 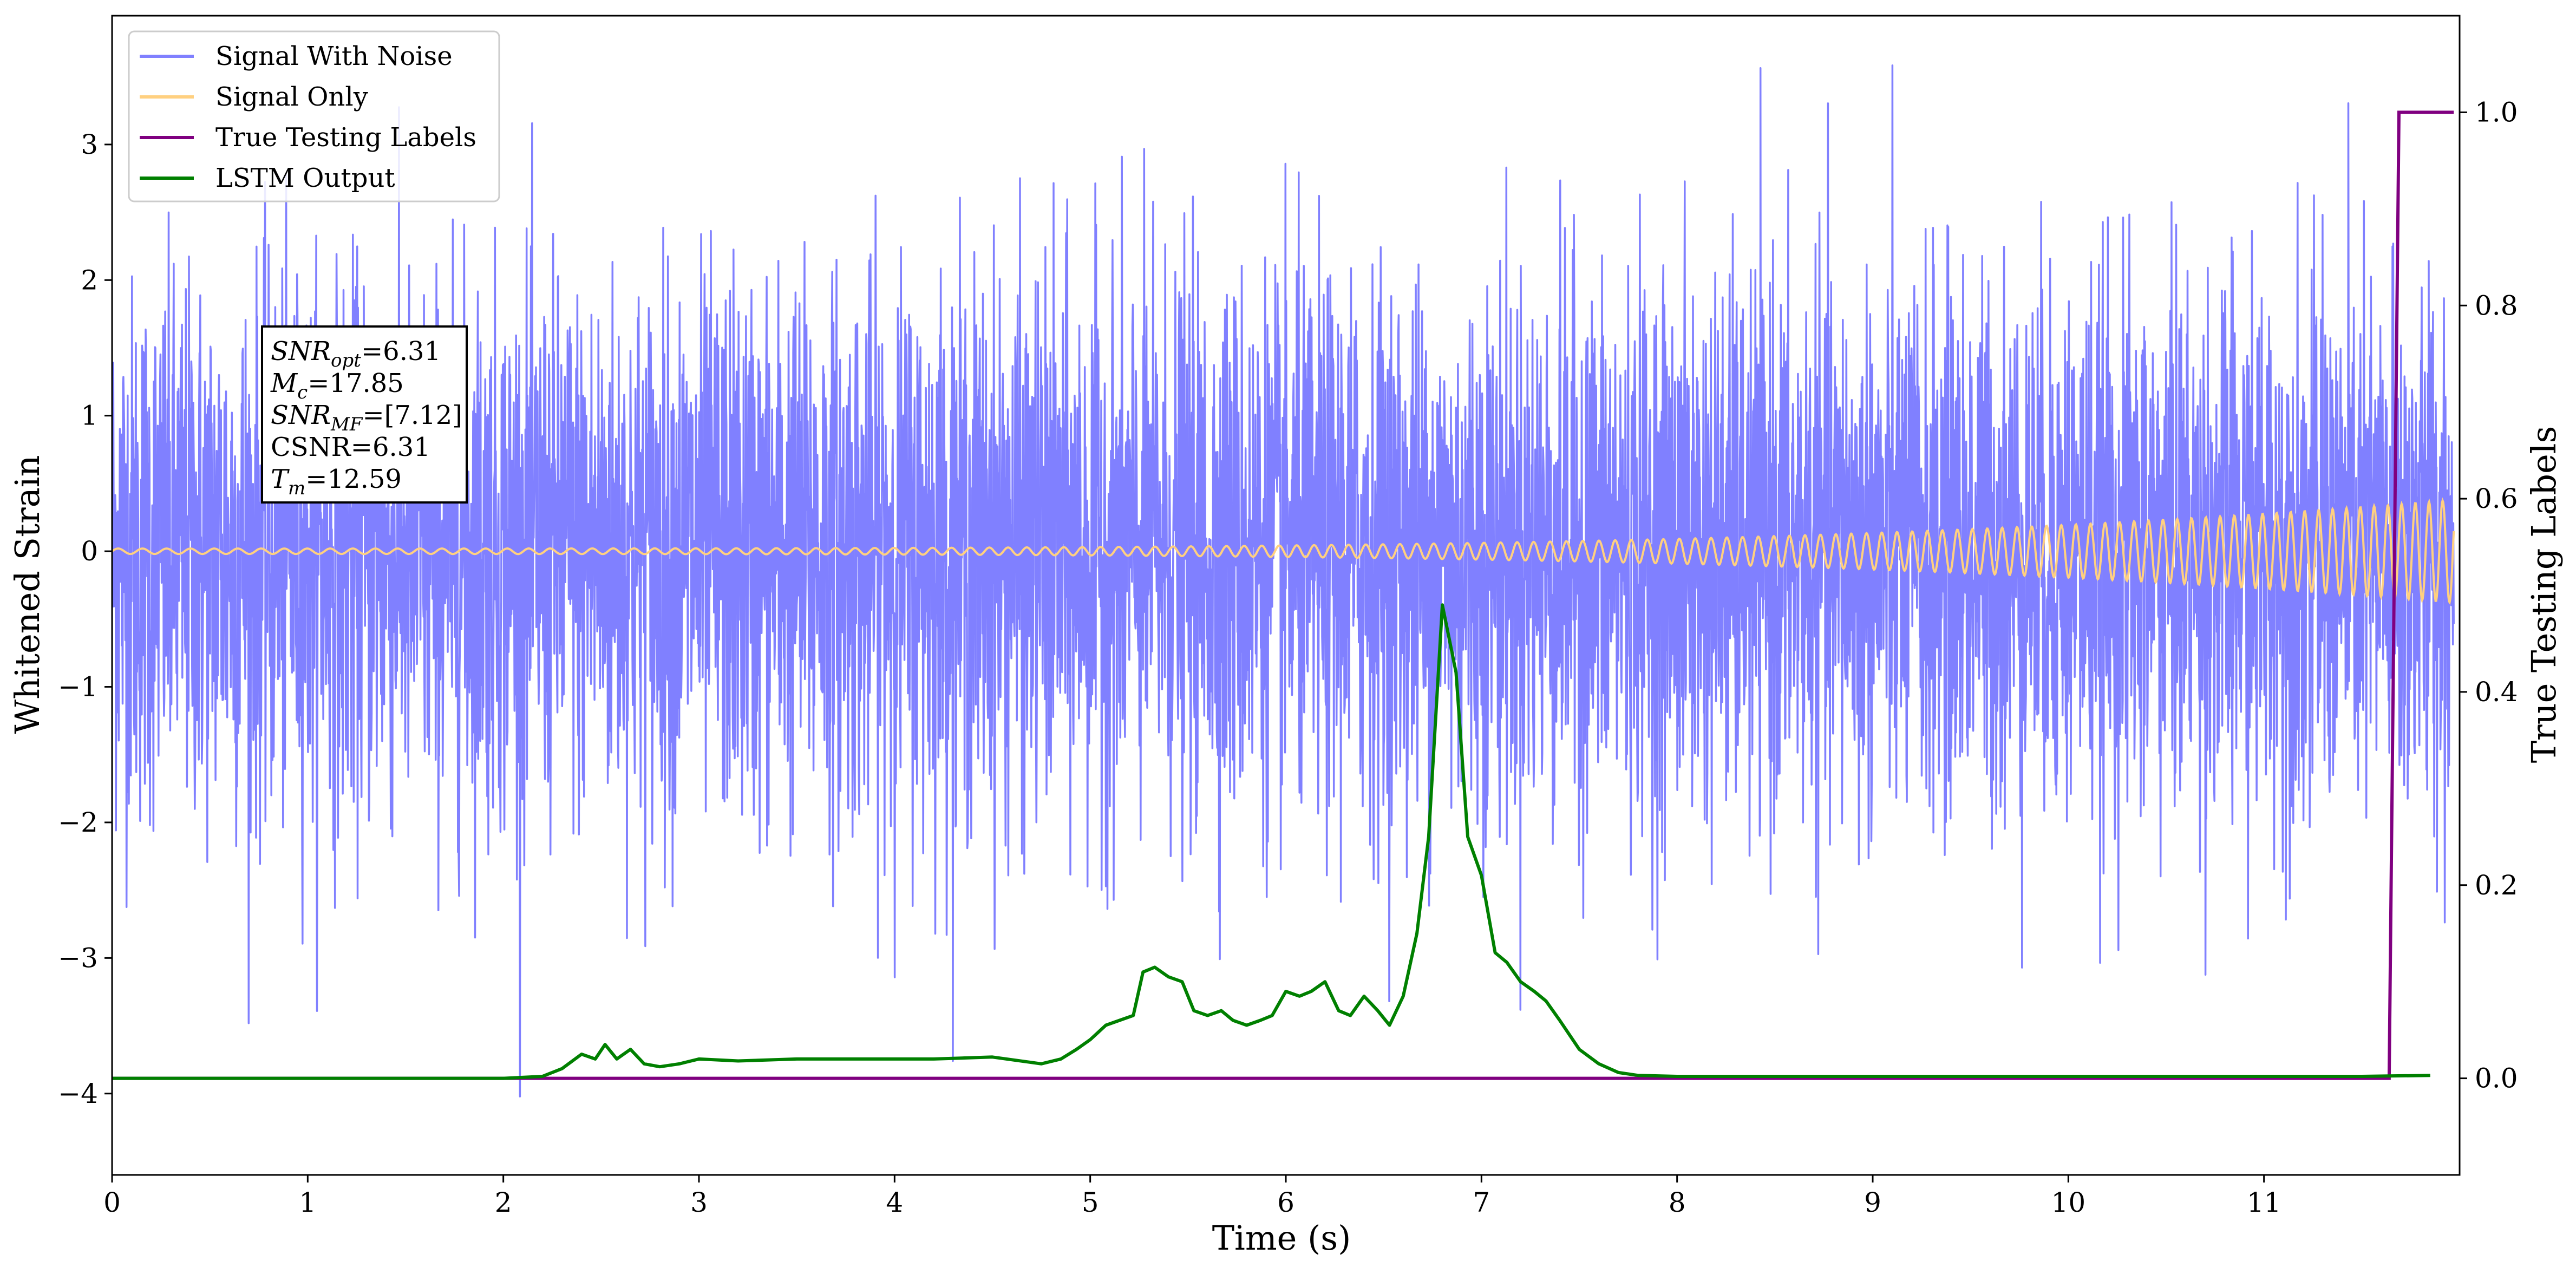 I want to click on x-tick-label: 9, so click(x=1873, y=1202).